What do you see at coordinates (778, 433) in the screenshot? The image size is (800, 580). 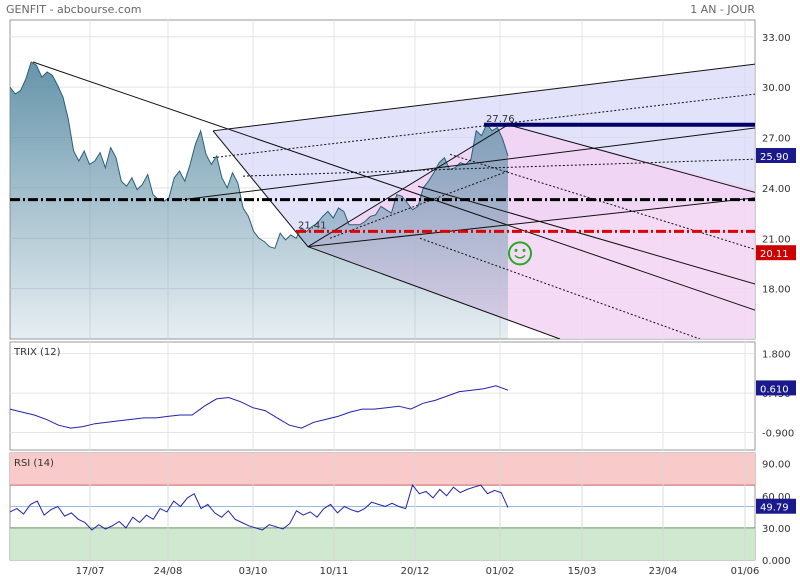 I see `trix-tick-label: -0.900` at bounding box center [778, 433].